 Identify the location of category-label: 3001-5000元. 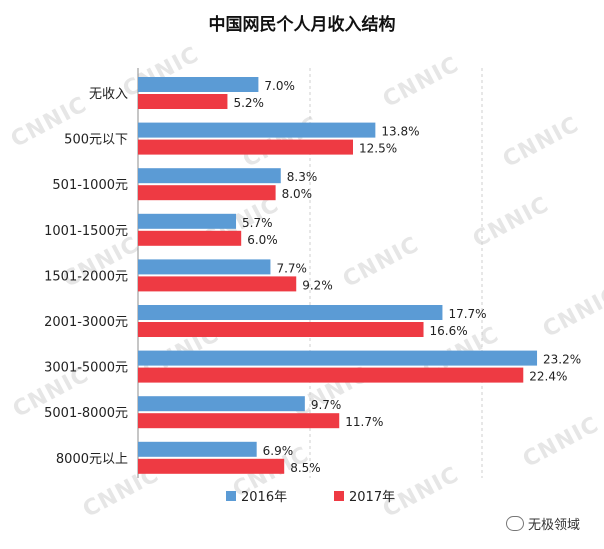
(86, 368).